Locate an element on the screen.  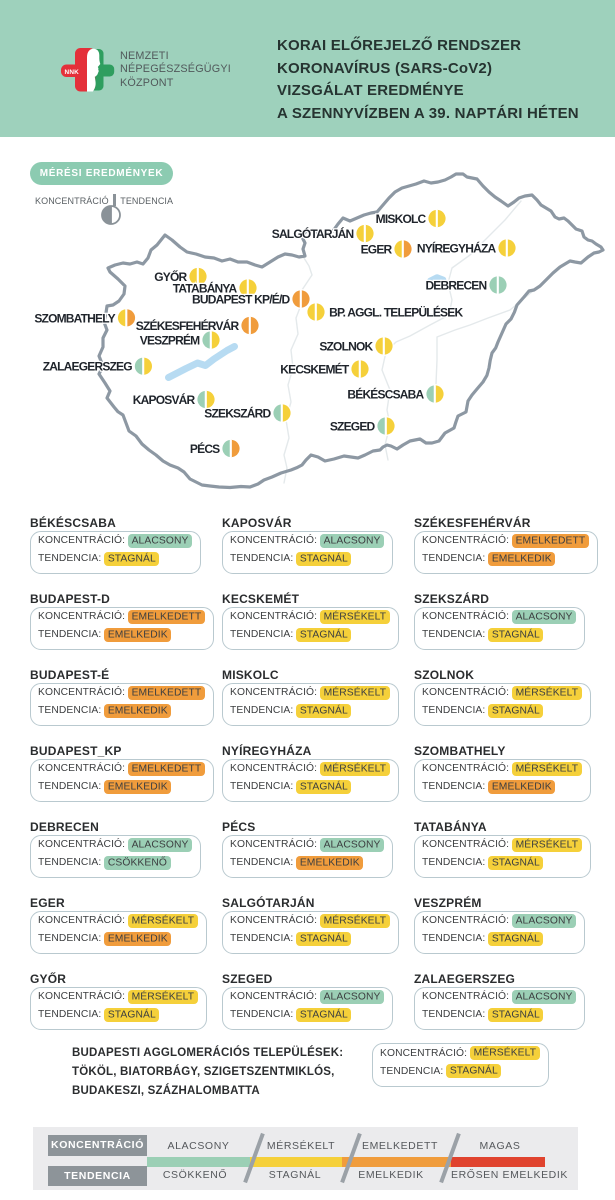
svg-text: BÉKÉSCSABA is located at coordinates (385, 394).